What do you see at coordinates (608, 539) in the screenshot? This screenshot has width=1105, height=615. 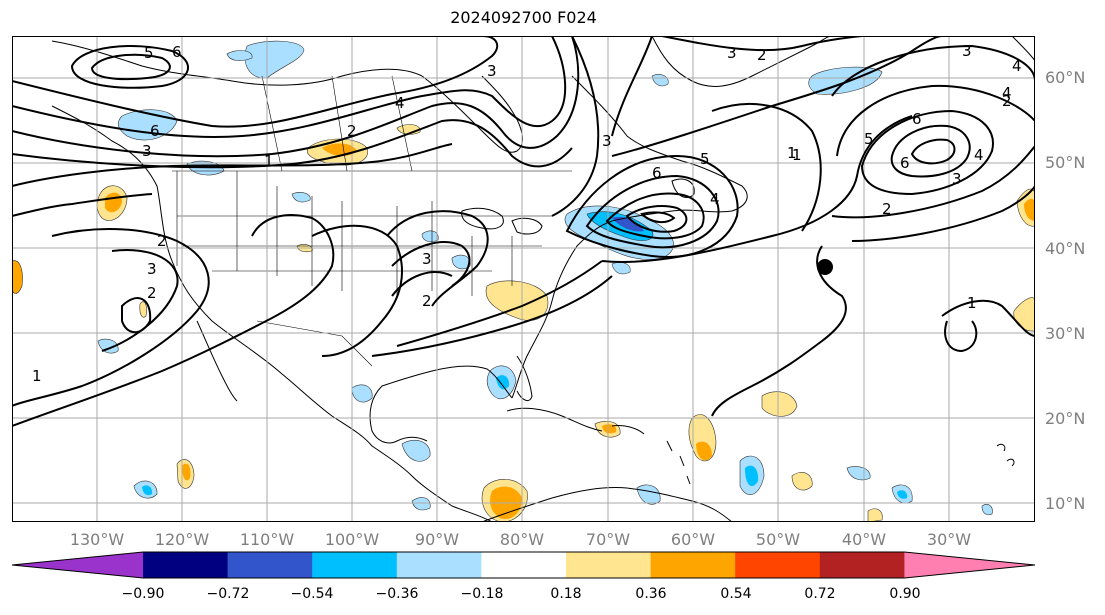 I see `lon-label: 70°W` at bounding box center [608, 539].